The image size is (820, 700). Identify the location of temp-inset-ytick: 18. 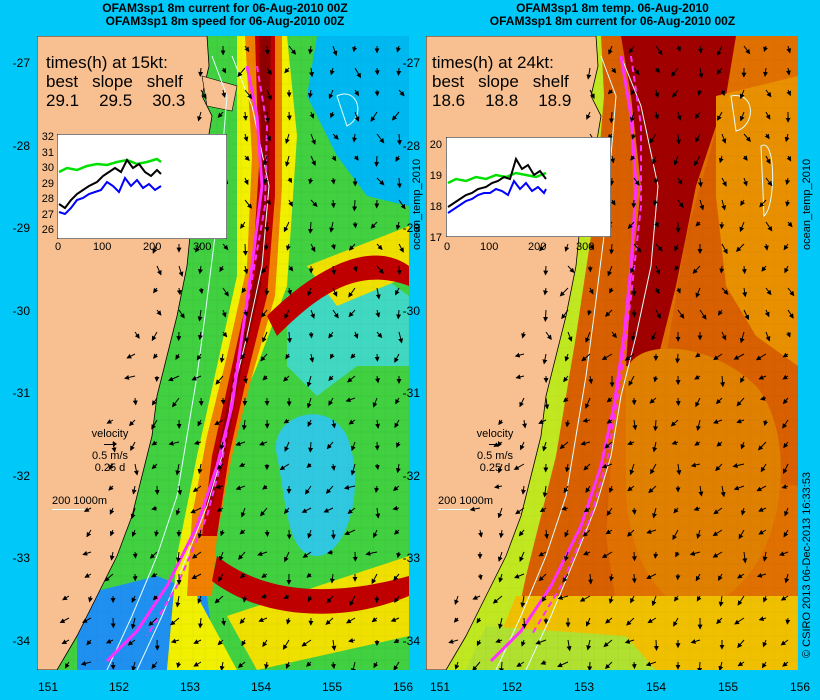
(435, 207).